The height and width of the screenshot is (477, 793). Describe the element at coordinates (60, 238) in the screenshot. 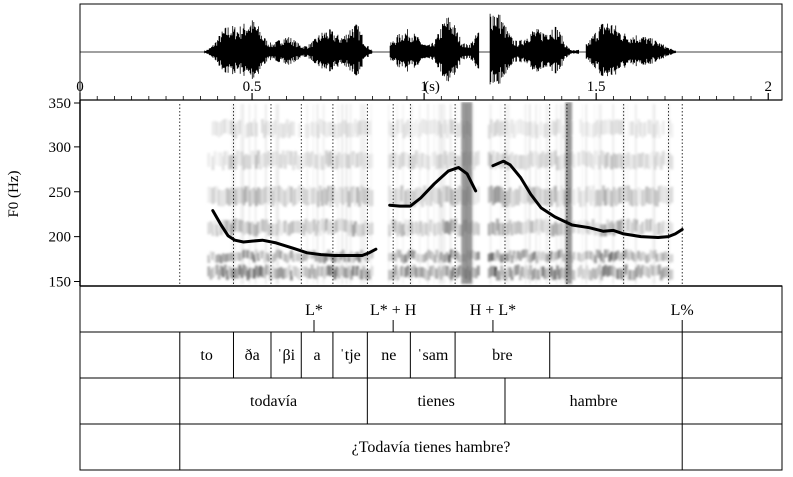

I see `f0-tick-label: 200` at that location.